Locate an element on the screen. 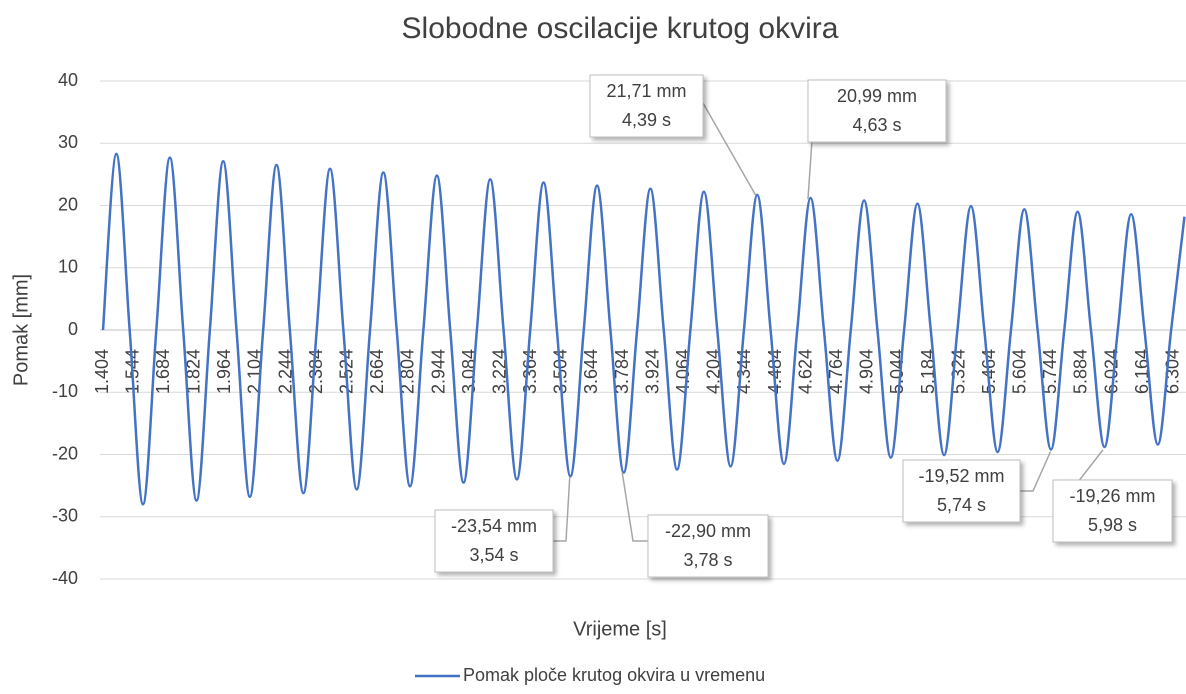 The height and width of the screenshot is (694, 1186). x-tick-label: 3.644 is located at coordinates (591, 371).